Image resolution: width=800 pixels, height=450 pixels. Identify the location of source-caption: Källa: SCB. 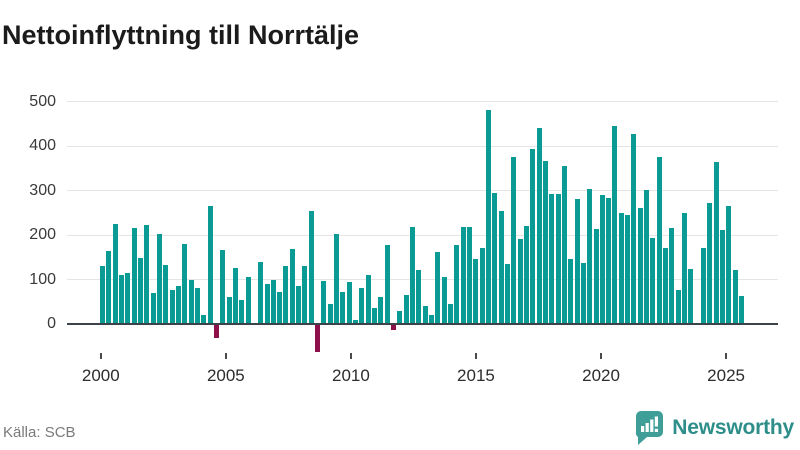
(39, 432).